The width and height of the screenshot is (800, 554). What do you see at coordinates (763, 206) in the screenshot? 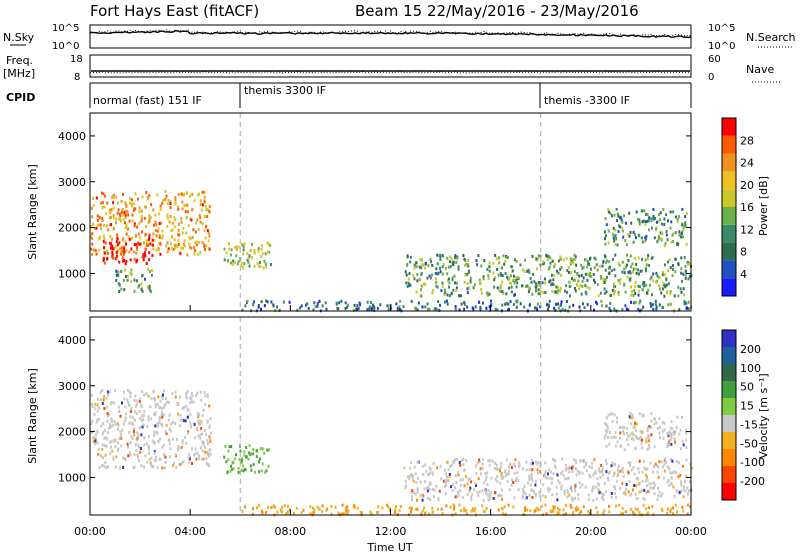
I see `power-colorbar-label: Power [dB]` at bounding box center [763, 206].